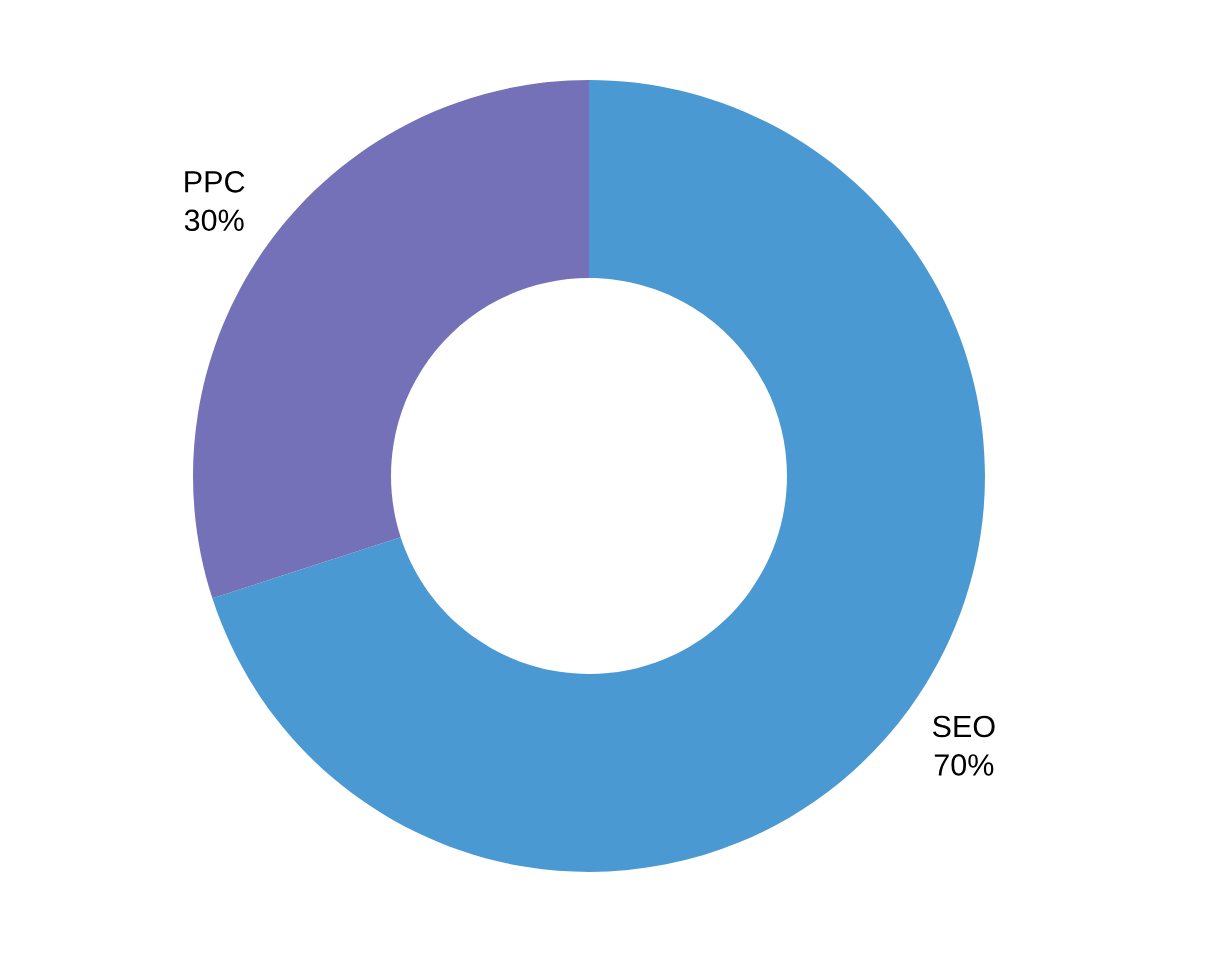 Image resolution: width=1220 pixels, height=958 pixels. What do you see at coordinates (214, 220) in the screenshot?
I see `data-label: 30%` at bounding box center [214, 220].